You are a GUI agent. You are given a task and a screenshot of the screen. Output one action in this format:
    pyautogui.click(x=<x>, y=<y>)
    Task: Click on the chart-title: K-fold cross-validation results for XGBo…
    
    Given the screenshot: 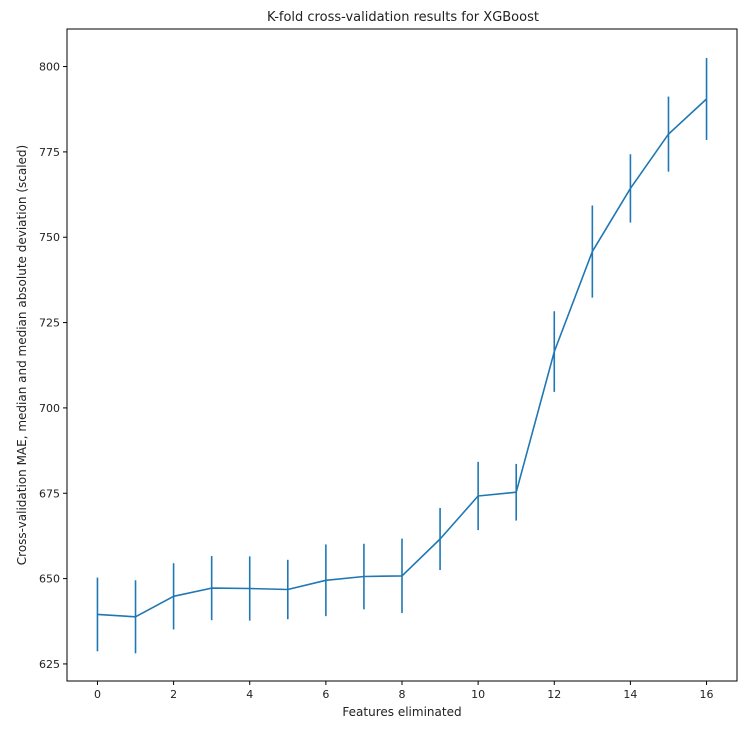 What is the action you would take?
    pyautogui.click(x=403, y=17)
    